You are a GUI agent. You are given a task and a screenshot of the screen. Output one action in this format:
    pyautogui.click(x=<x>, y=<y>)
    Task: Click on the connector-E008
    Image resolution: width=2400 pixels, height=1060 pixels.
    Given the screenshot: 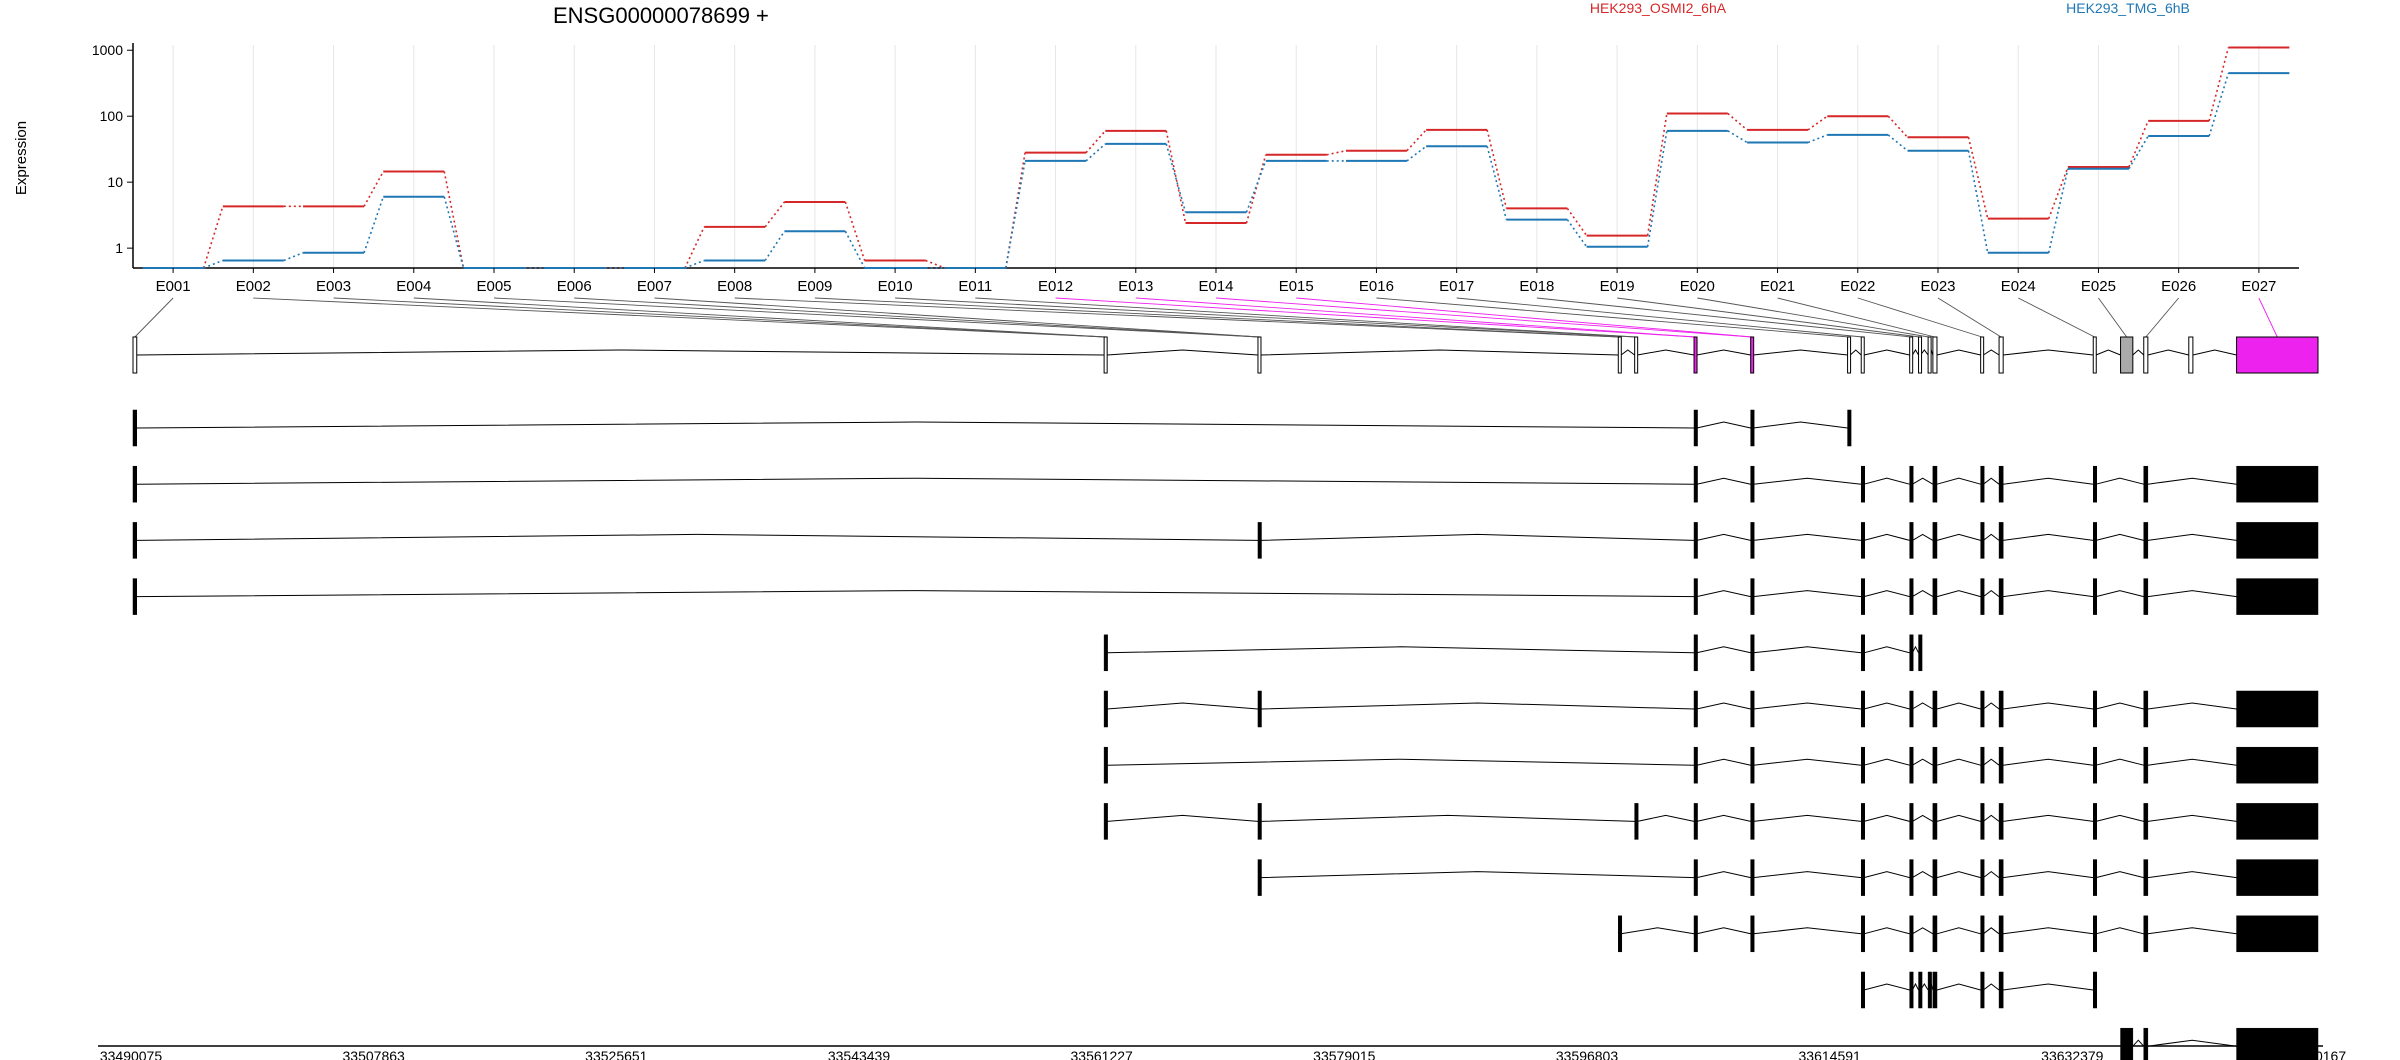 What is the action you would take?
    pyautogui.click(x=1177, y=317)
    